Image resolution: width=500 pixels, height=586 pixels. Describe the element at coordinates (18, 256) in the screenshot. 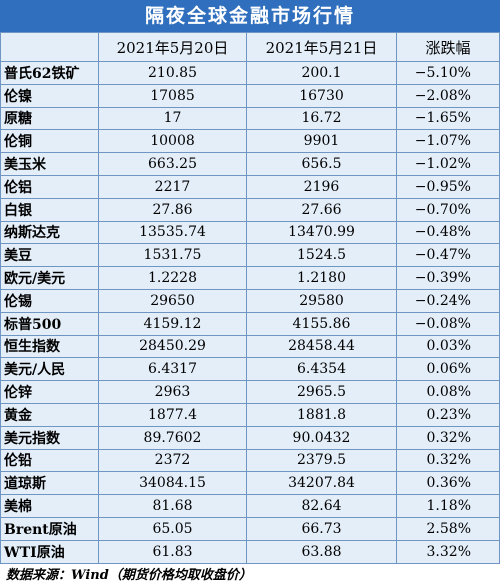

I see `table-cell: 美豆` at that location.